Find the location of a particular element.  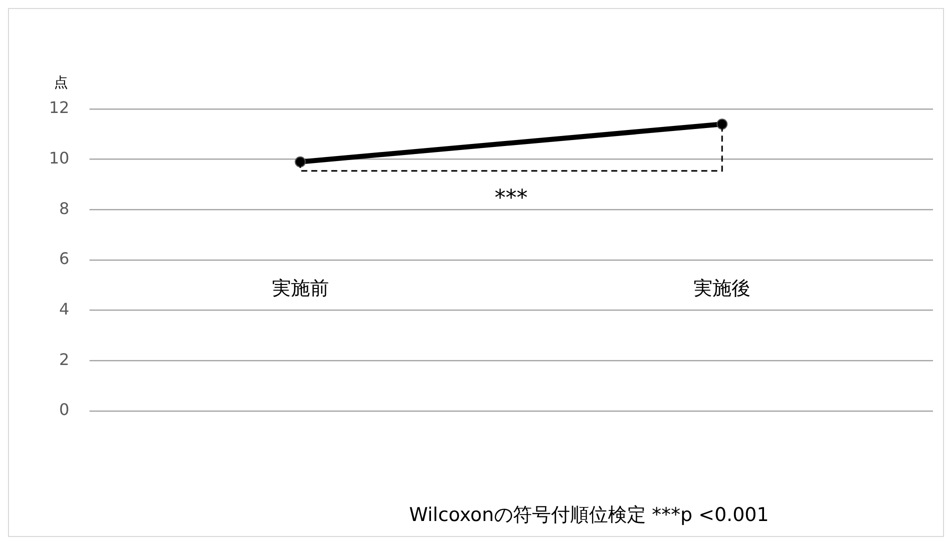

y-tick-label: 8 is located at coordinates (64, 208).